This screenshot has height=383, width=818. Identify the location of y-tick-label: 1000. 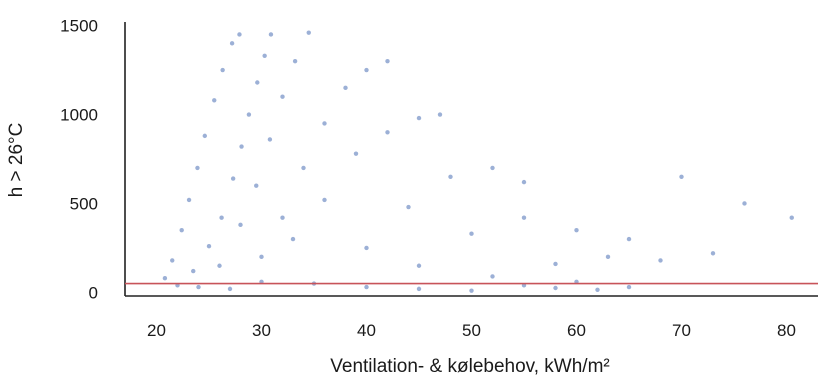
(79, 115).